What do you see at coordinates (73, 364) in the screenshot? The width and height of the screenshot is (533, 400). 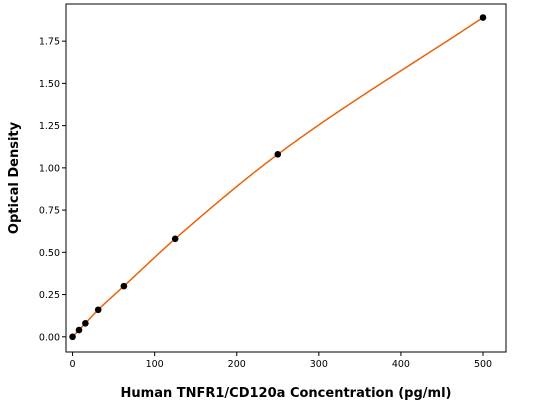 I see `x-tick-label: 0` at bounding box center [73, 364].